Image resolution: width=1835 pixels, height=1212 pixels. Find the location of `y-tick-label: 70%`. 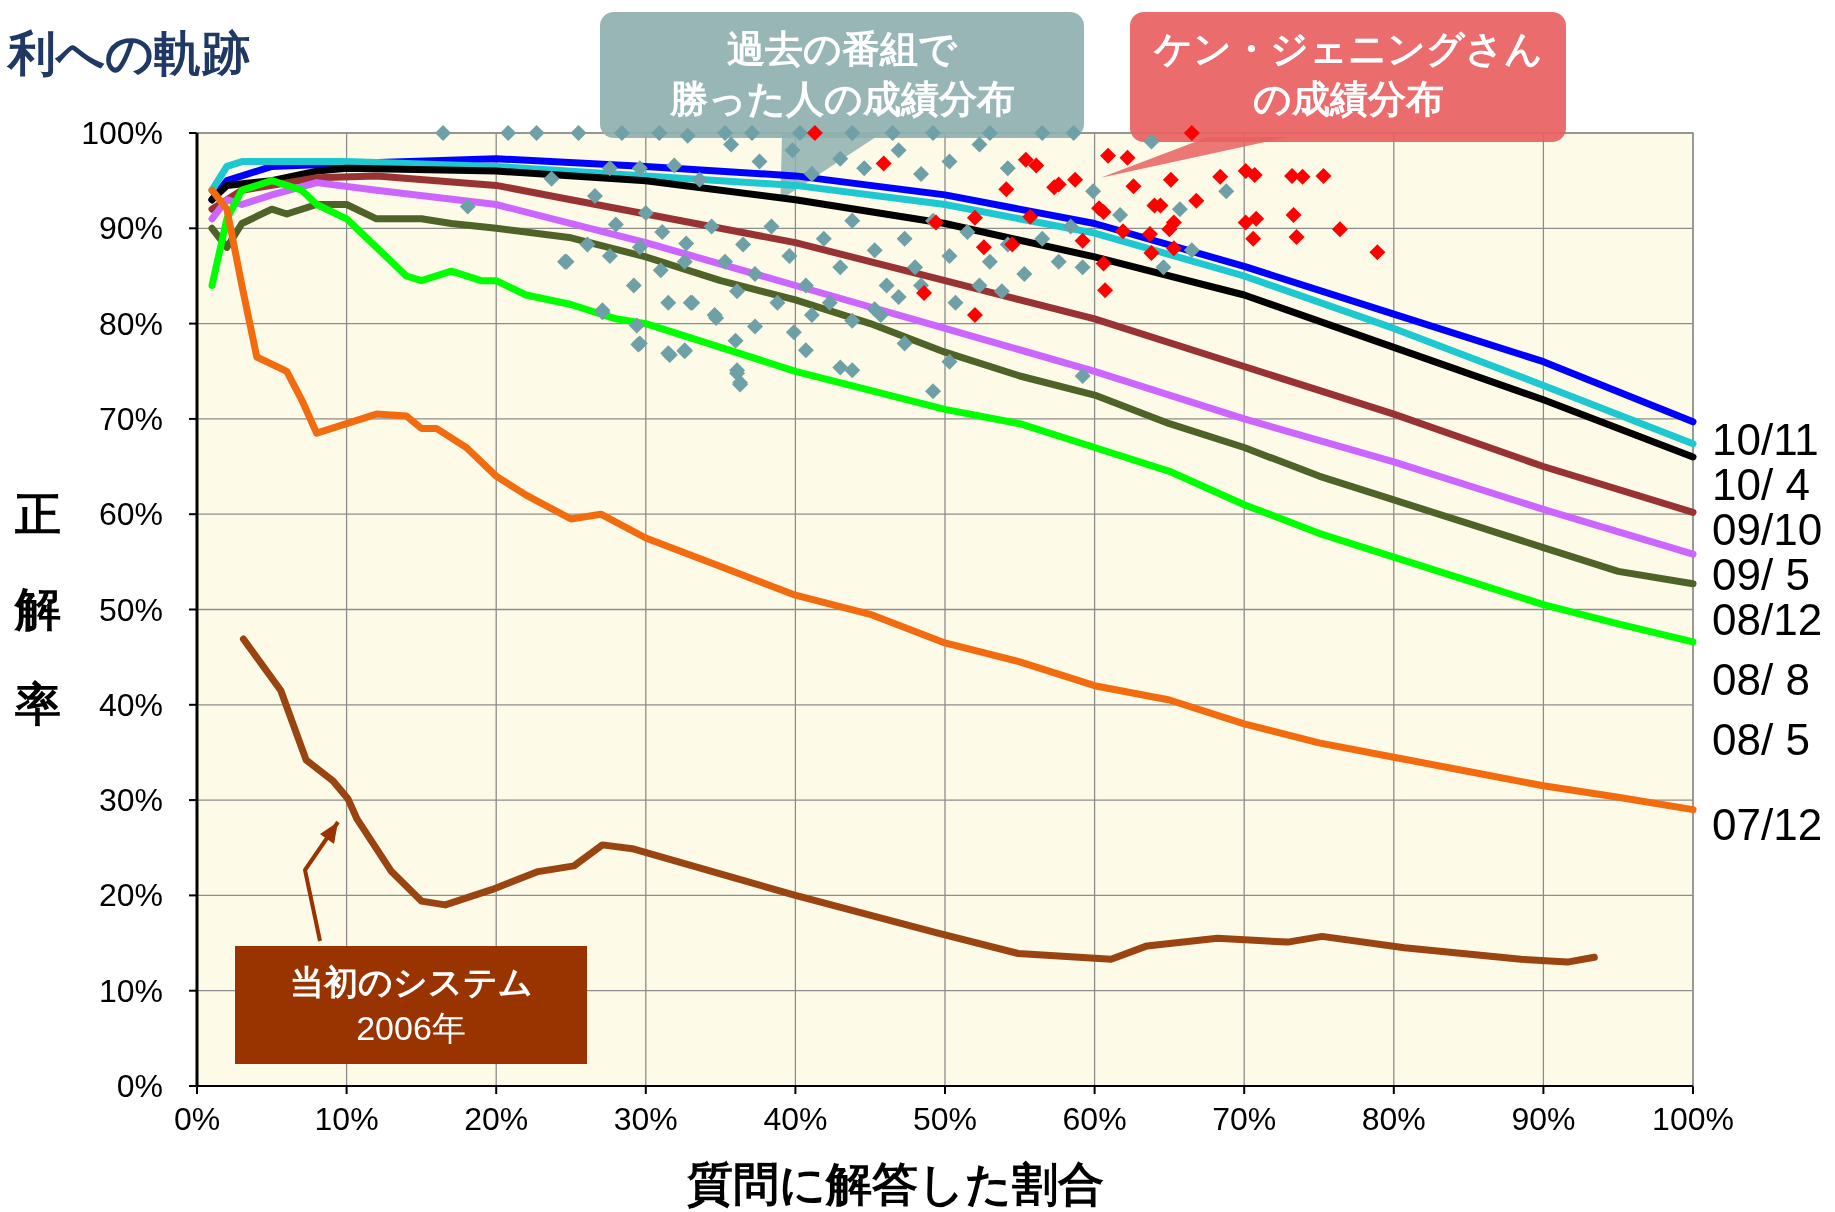

y-tick-label: 70% is located at coordinates (130, 418).